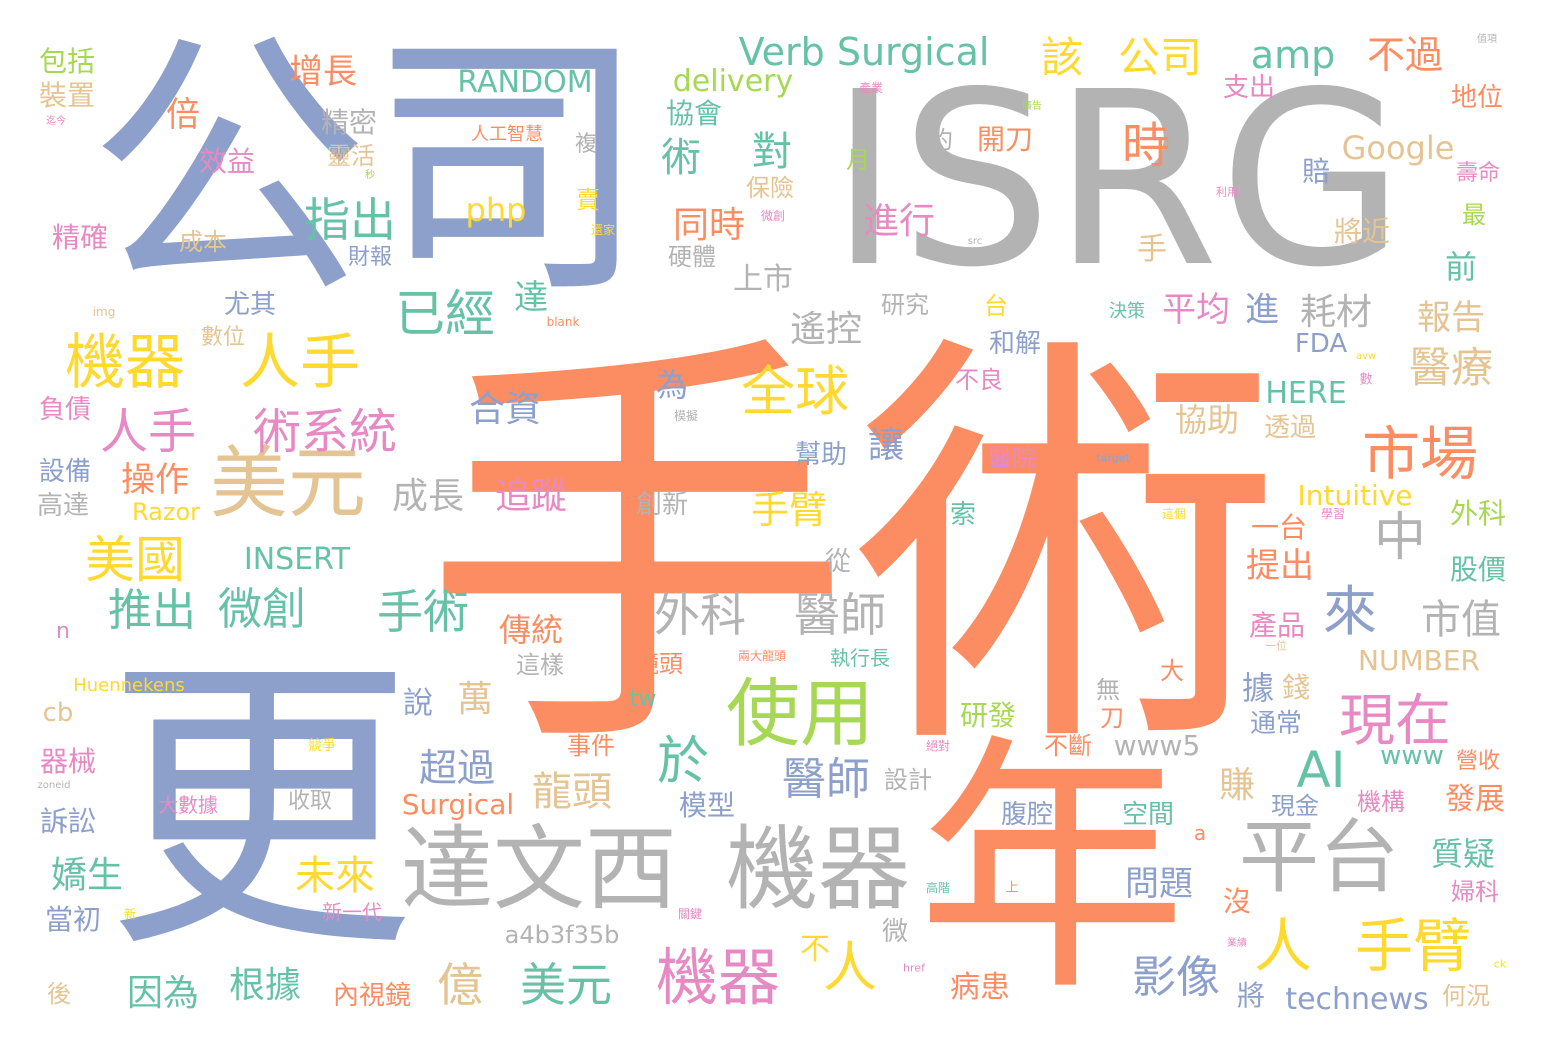 The height and width of the screenshot is (1052, 1548). I want to click on word-shouming: 壽命, so click(1478, 173).